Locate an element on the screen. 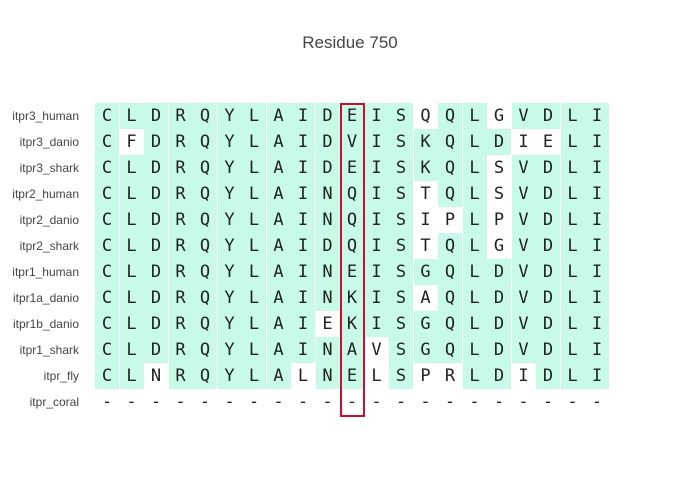 This screenshot has width=700, height=500. sequence-label: itpr1b_danio is located at coordinates (45, 324).